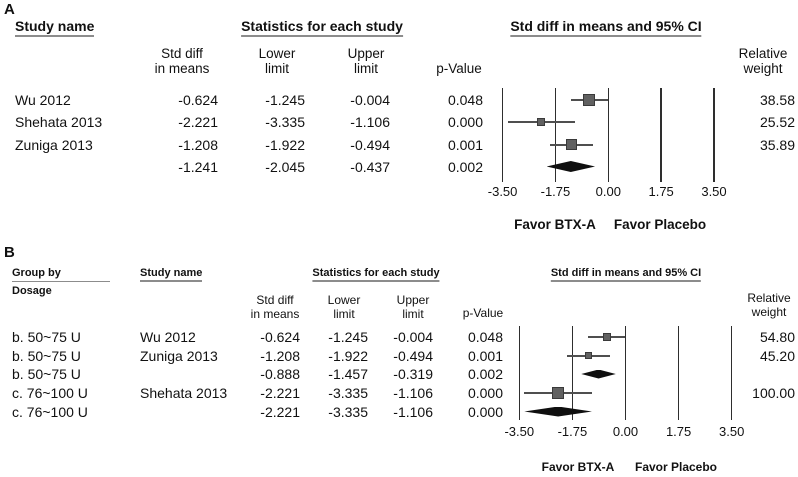 Image resolution: width=798 pixels, height=477 pixels. Describe the element at coordinates (280, 355) in the screenshot. I see `b-row-1-std_diff-cell: -1.208` at that location.